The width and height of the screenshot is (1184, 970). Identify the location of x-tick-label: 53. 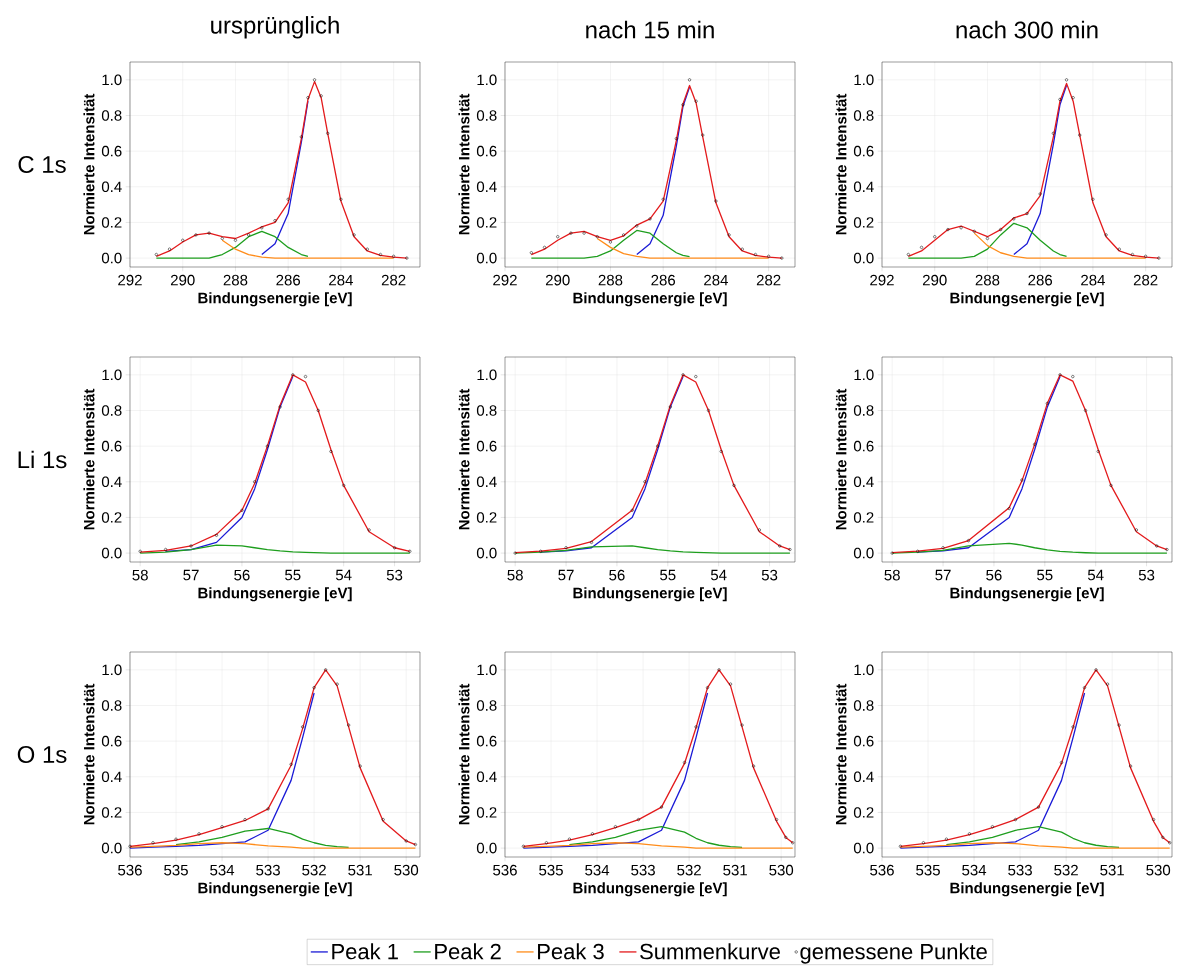
(769, 575).